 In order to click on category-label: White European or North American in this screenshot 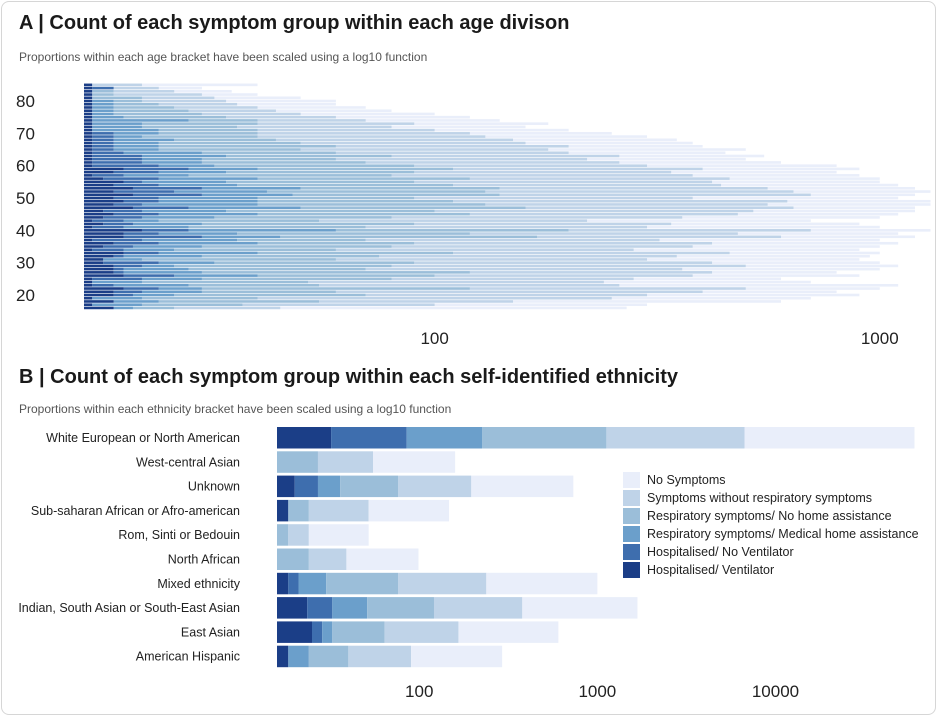, I will do `click(143, 438)`.